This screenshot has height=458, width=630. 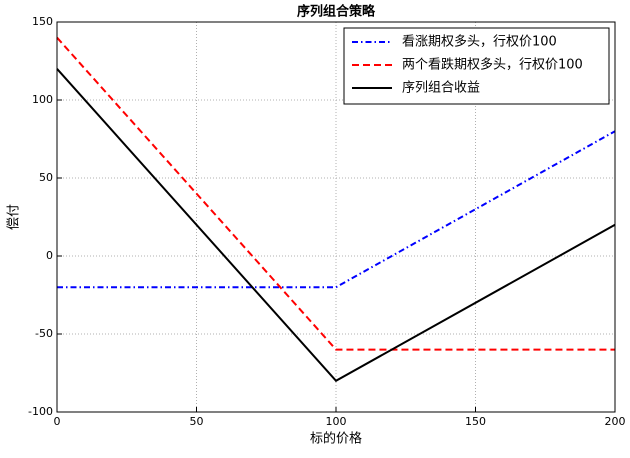 What do you see at coordinates (42, 99) in the screenshot?
I see `y-tick-label: 100` at bounding box center [42, 99].